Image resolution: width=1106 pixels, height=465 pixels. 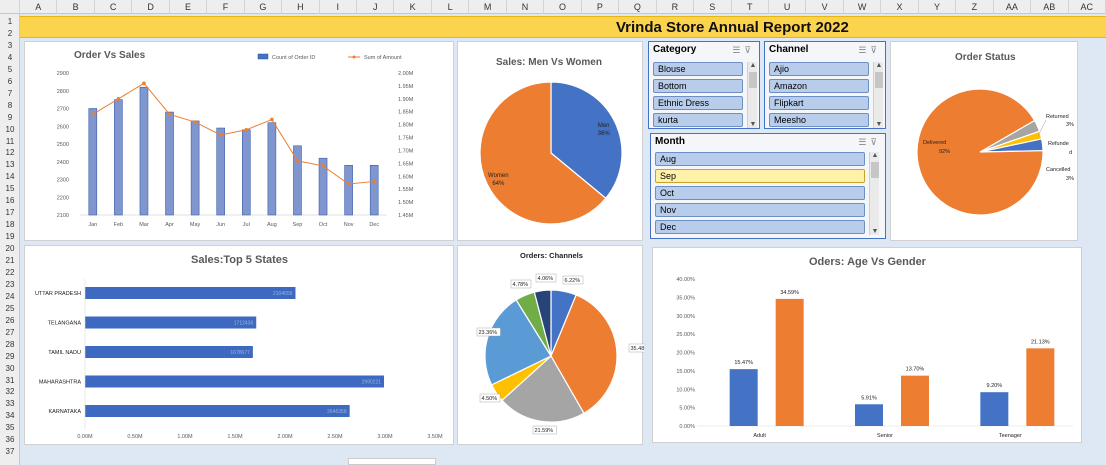 What do you see at coordinates (698, 103) in the screenshot?
I see `slicer-item: Ethnic Dress` at bounding box center [698, 103].